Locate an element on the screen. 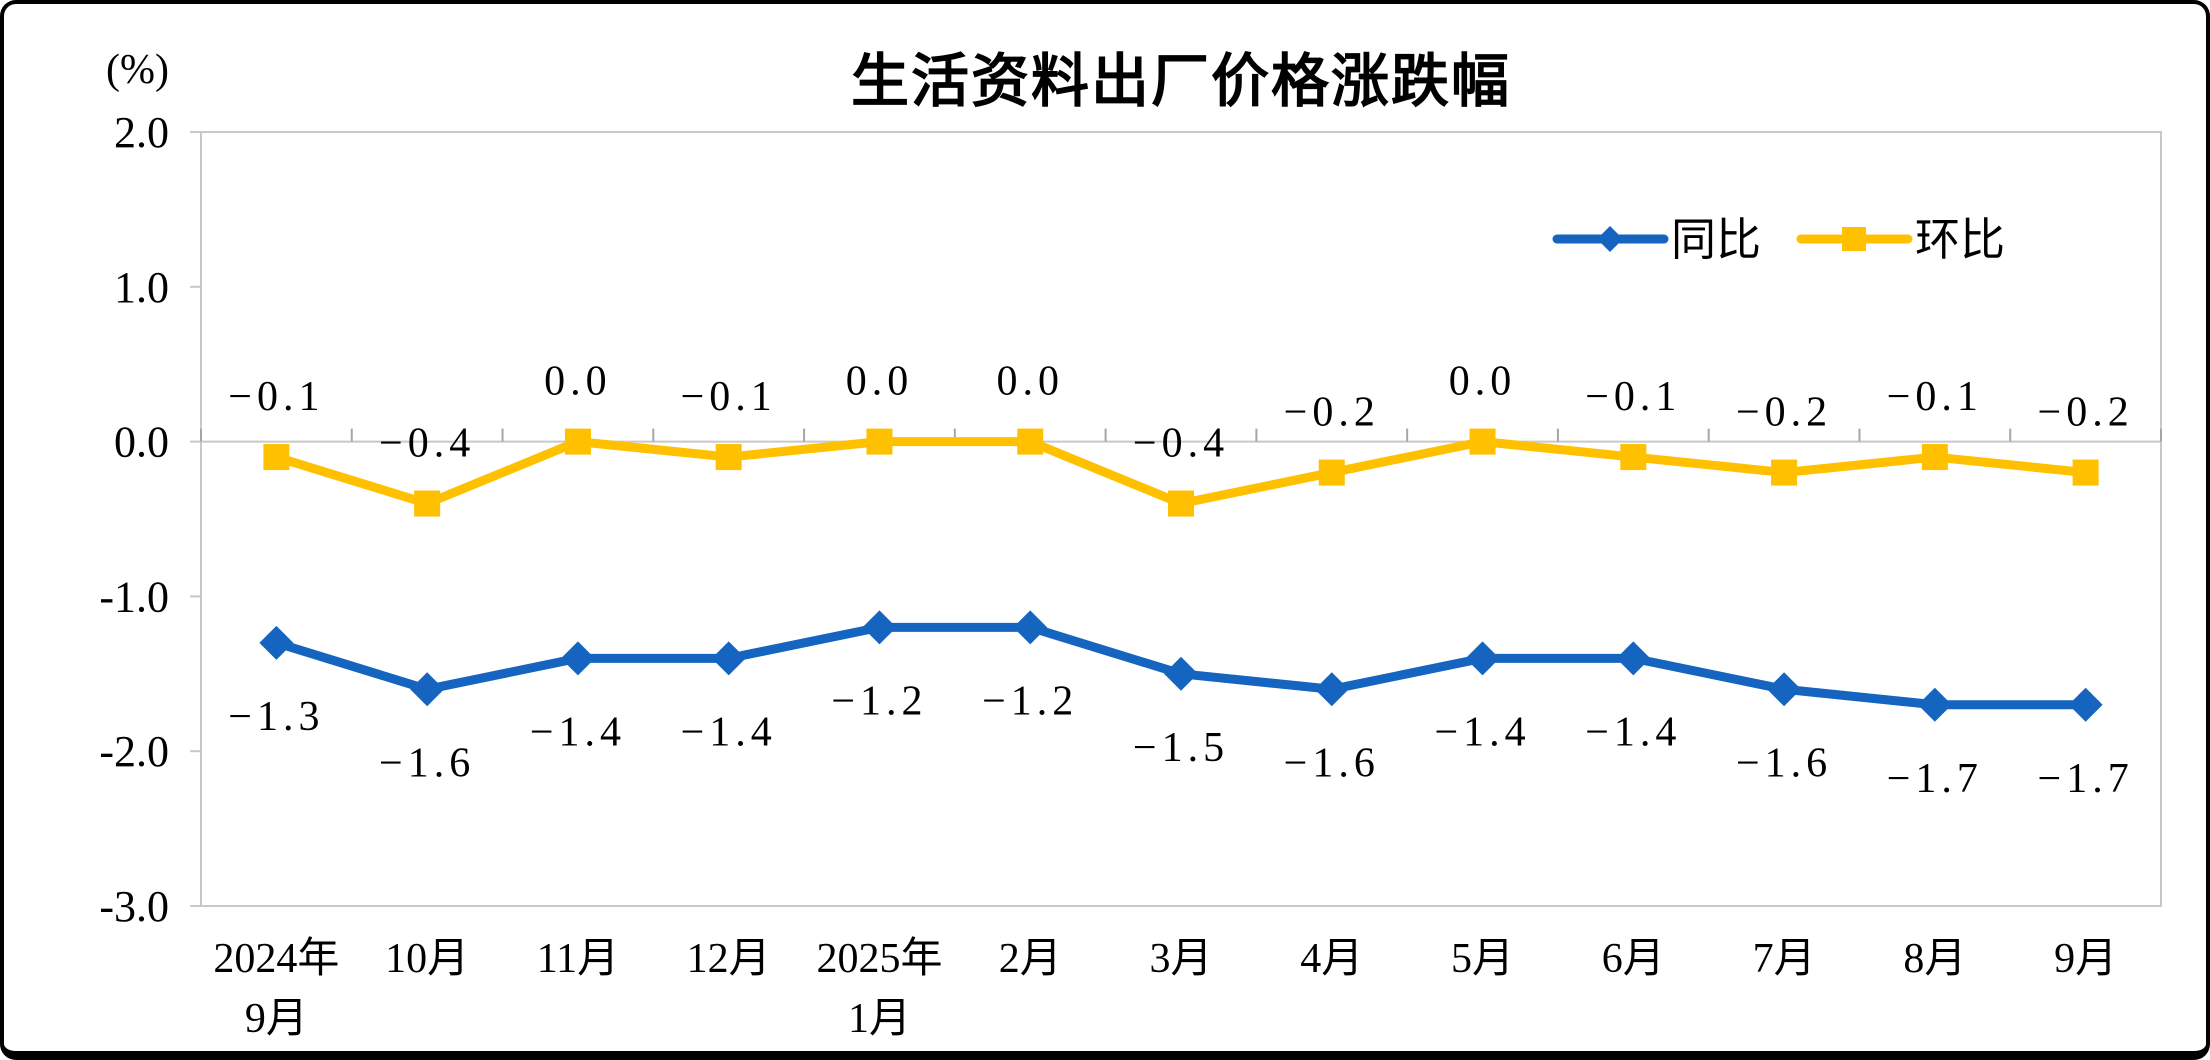  x-axis-label-line2: 9月 is located at coordinates (276, 1019).